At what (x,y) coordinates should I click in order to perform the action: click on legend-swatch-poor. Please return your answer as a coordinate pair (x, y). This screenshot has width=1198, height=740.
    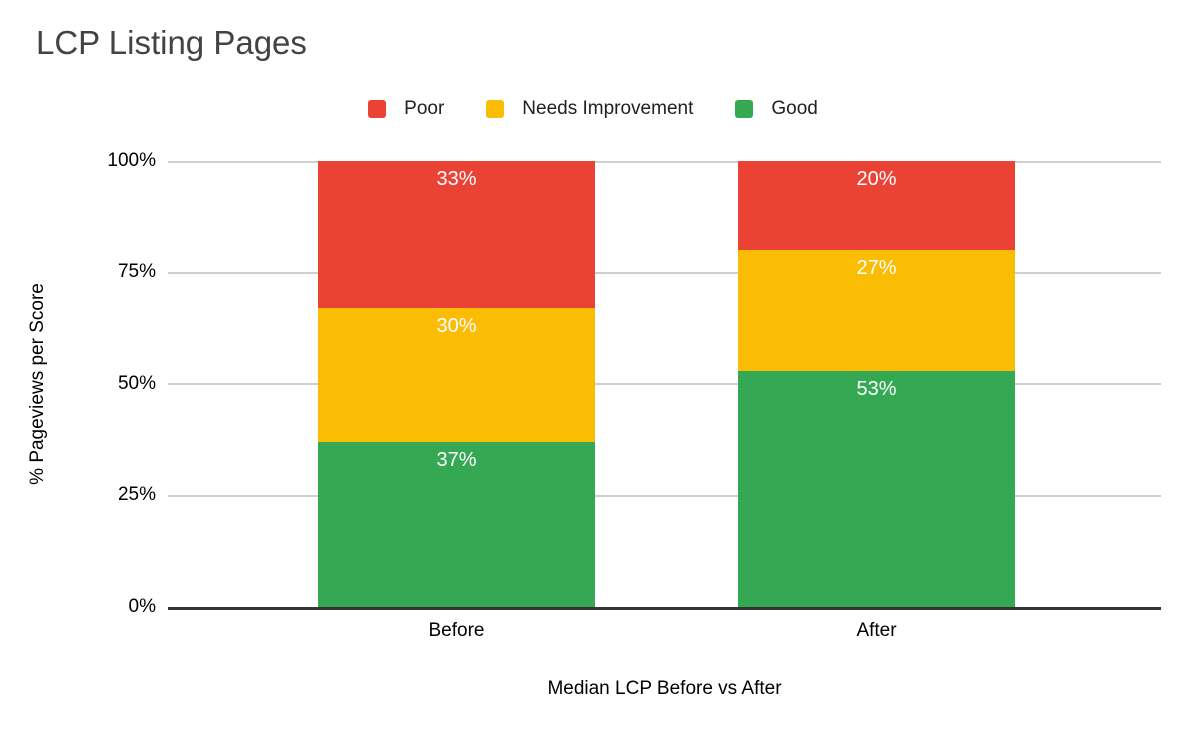
    Looking at the image, I should click on (377, 109).